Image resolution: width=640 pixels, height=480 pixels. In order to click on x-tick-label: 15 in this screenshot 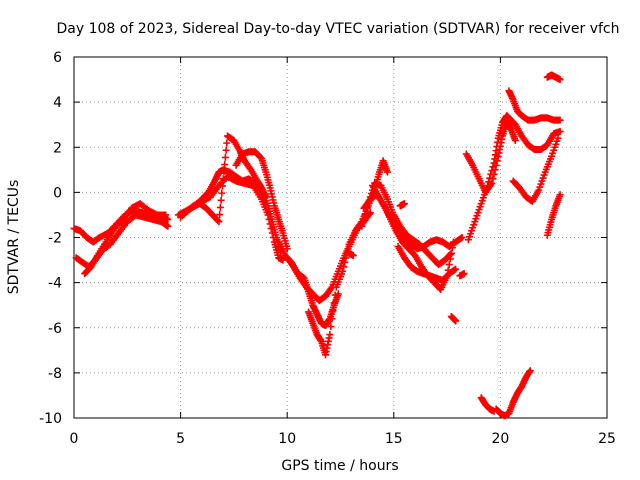, I will do `click(394, 439)`.